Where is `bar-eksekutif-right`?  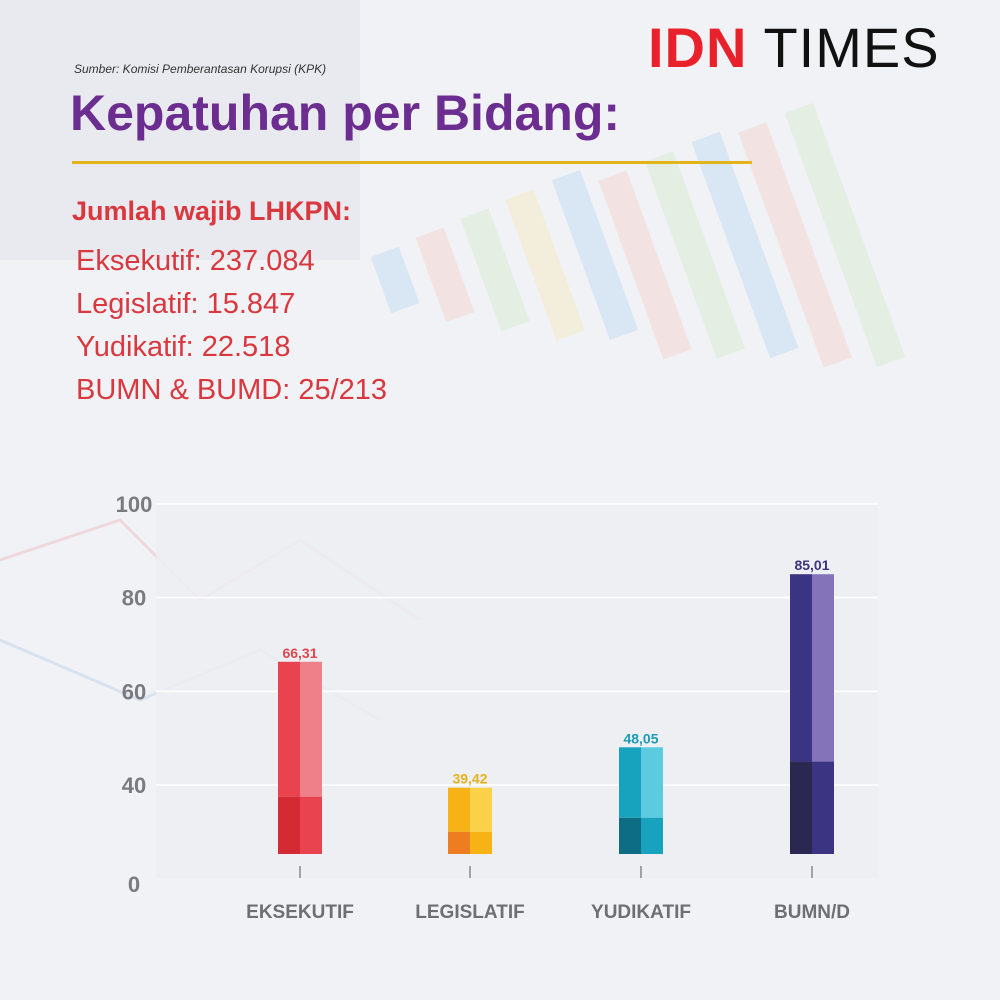
bar-eksekutif-right is located at coordinates (311, 729).